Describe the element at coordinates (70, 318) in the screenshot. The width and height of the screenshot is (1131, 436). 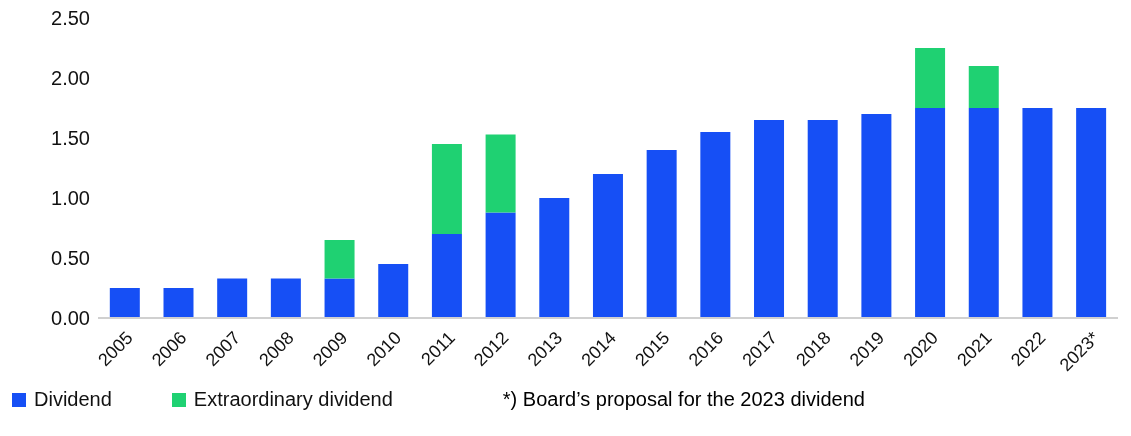
I see `y-tick-label: 0.00` at that location.